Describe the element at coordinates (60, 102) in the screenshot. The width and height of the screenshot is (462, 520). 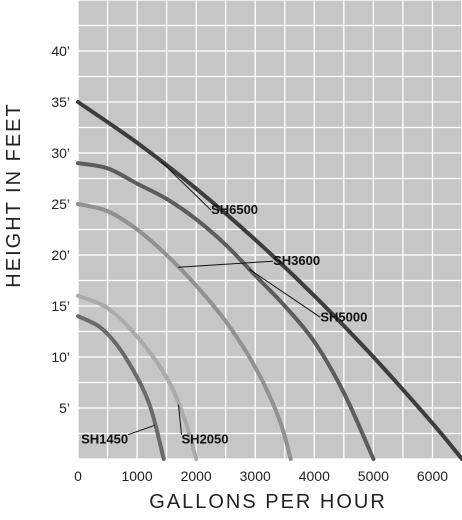
I see `y-tick-label: 35’` at that location.